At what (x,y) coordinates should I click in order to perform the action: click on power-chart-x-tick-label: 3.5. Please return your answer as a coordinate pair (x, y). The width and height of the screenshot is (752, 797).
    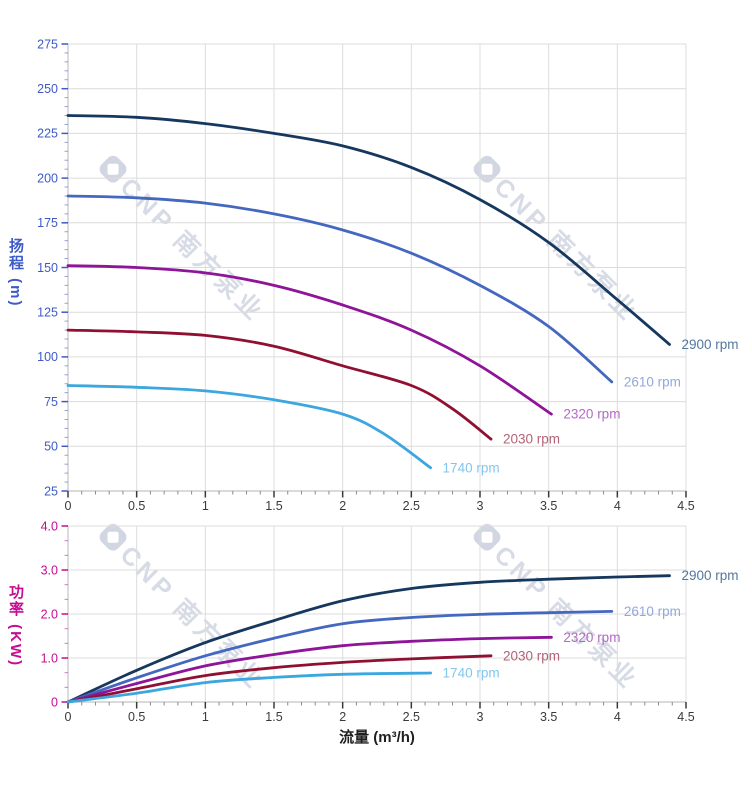
    Looking at the image, I should click on (548, 717).